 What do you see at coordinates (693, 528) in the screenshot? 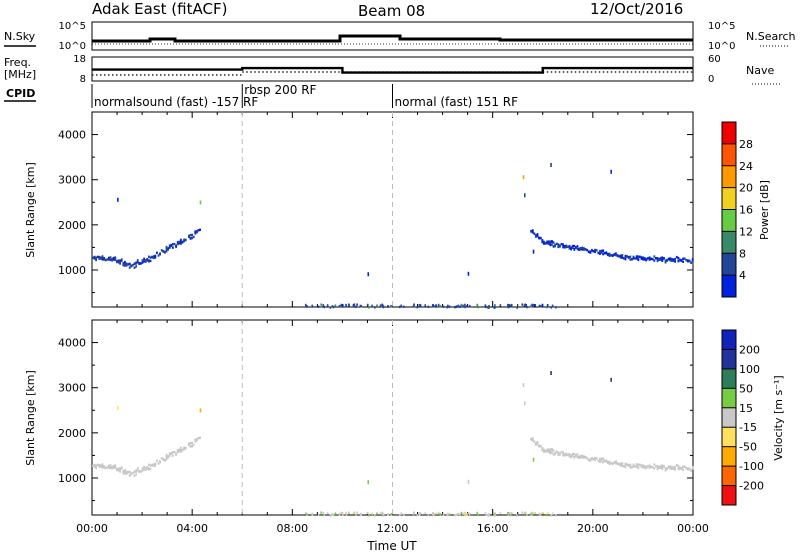
I see `x-tick-label: 00:00` at bounding box center [693, 528].